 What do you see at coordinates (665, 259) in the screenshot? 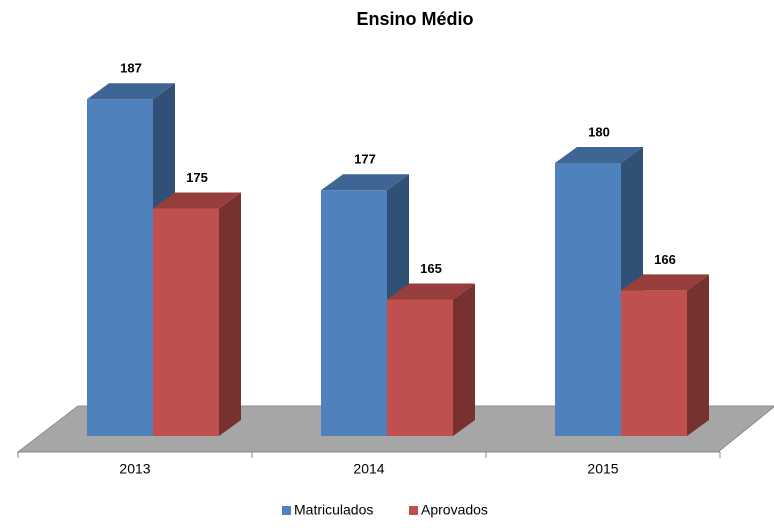
I see `value-label: 166` at bounding box center [665, 259].